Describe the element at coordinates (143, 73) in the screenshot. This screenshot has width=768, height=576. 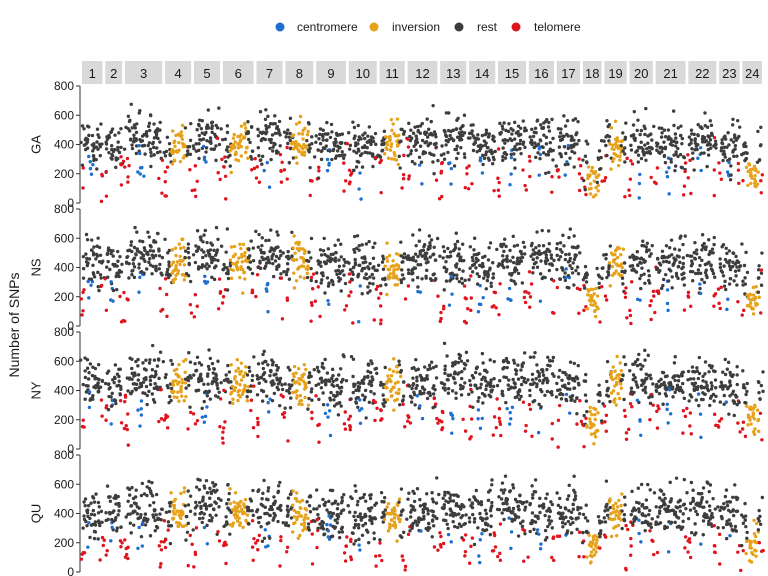
I see `strip-label-chr-3: 3` at that location.